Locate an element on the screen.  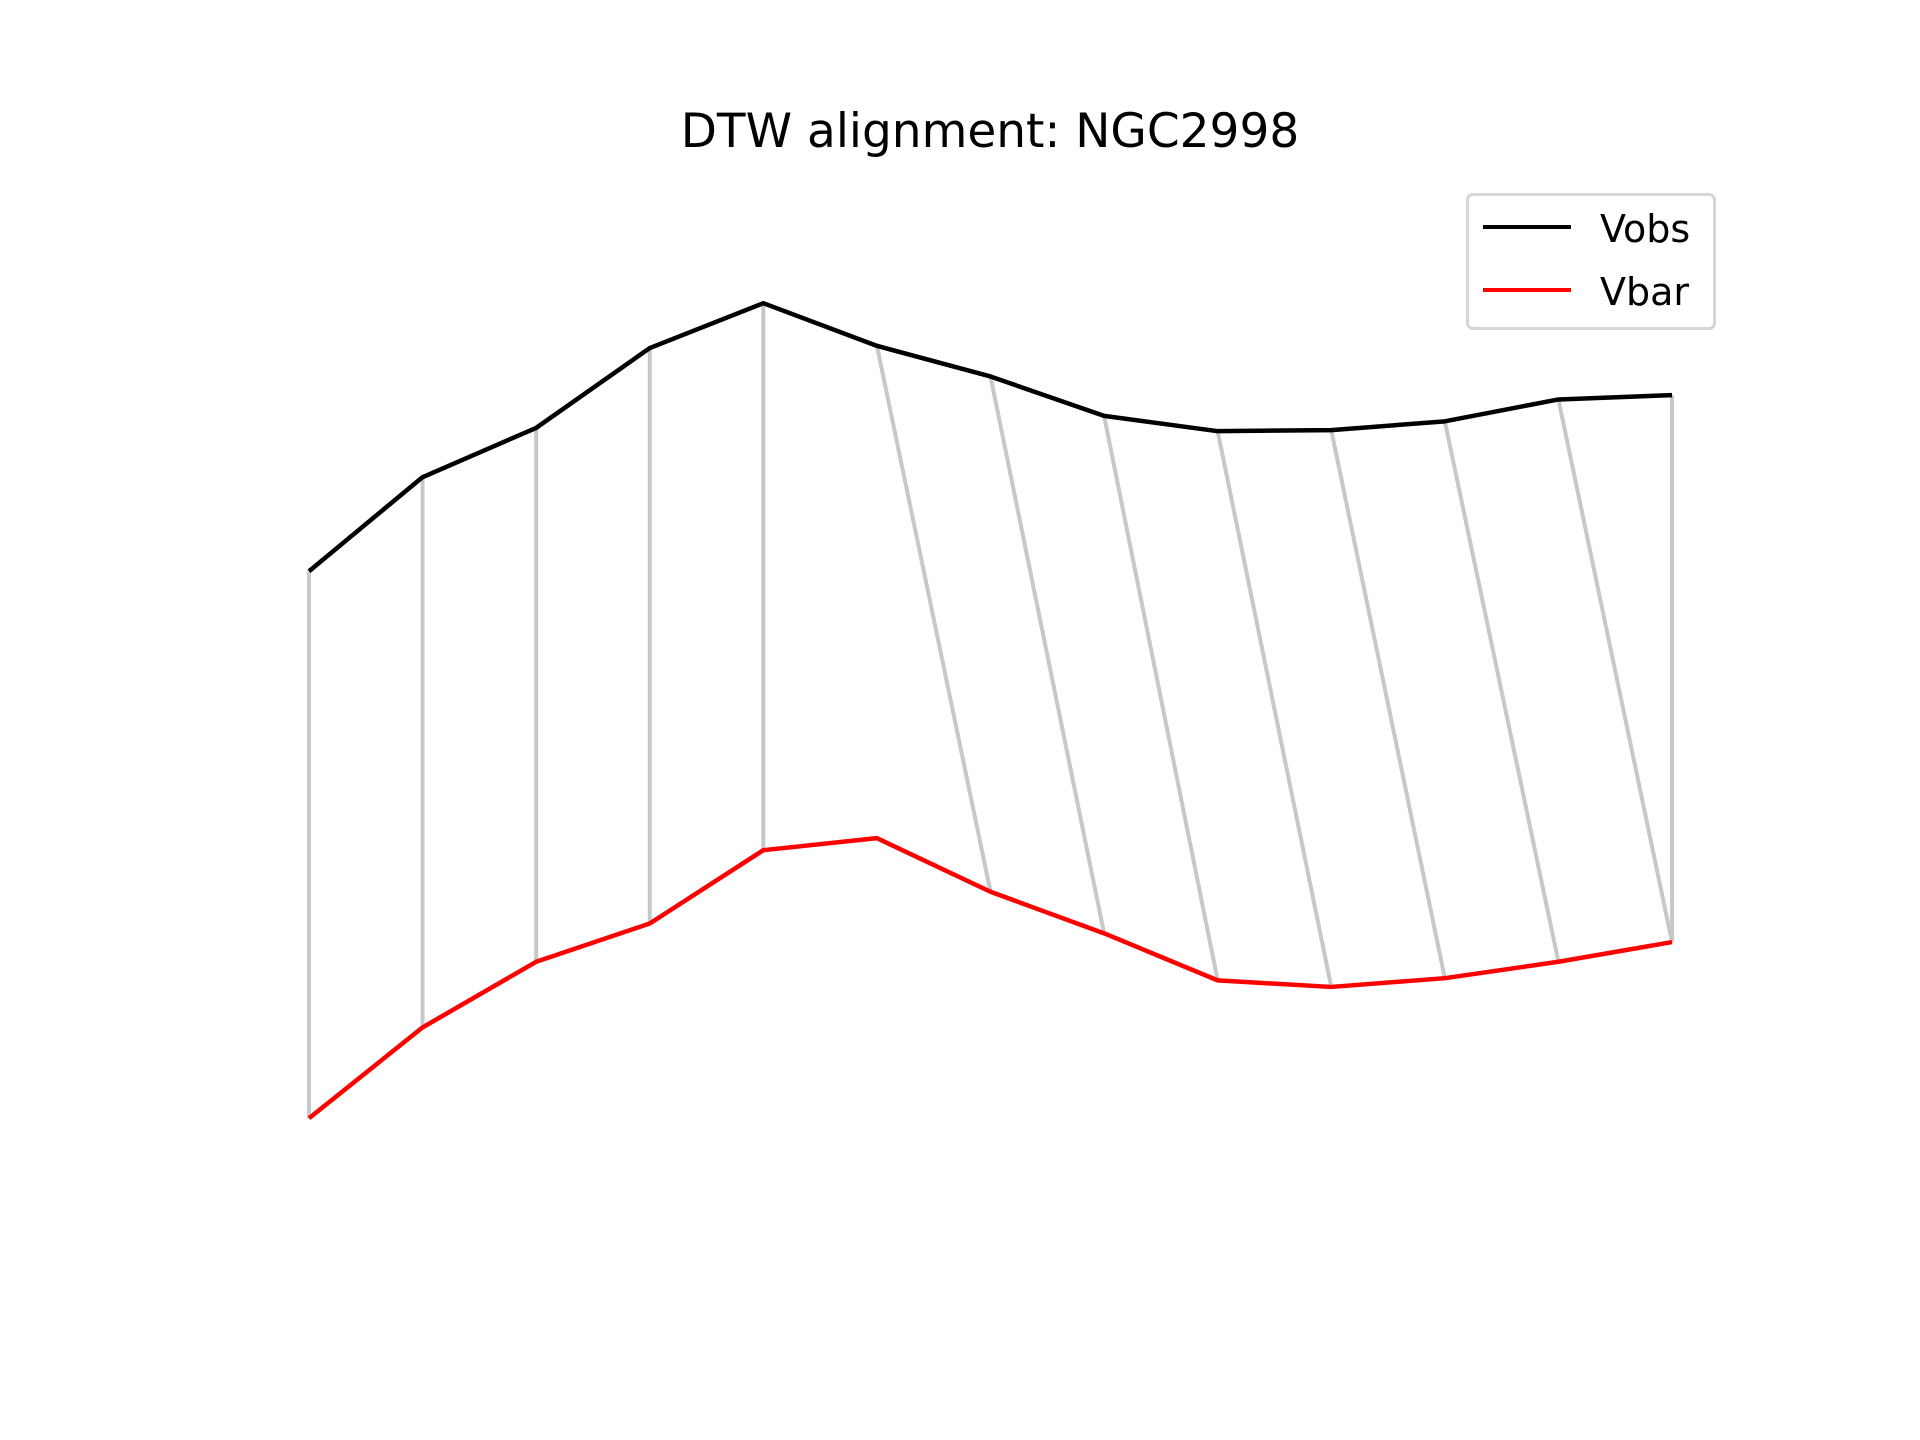
legend-swatch-vbar is located at coordinates (1527, 290).